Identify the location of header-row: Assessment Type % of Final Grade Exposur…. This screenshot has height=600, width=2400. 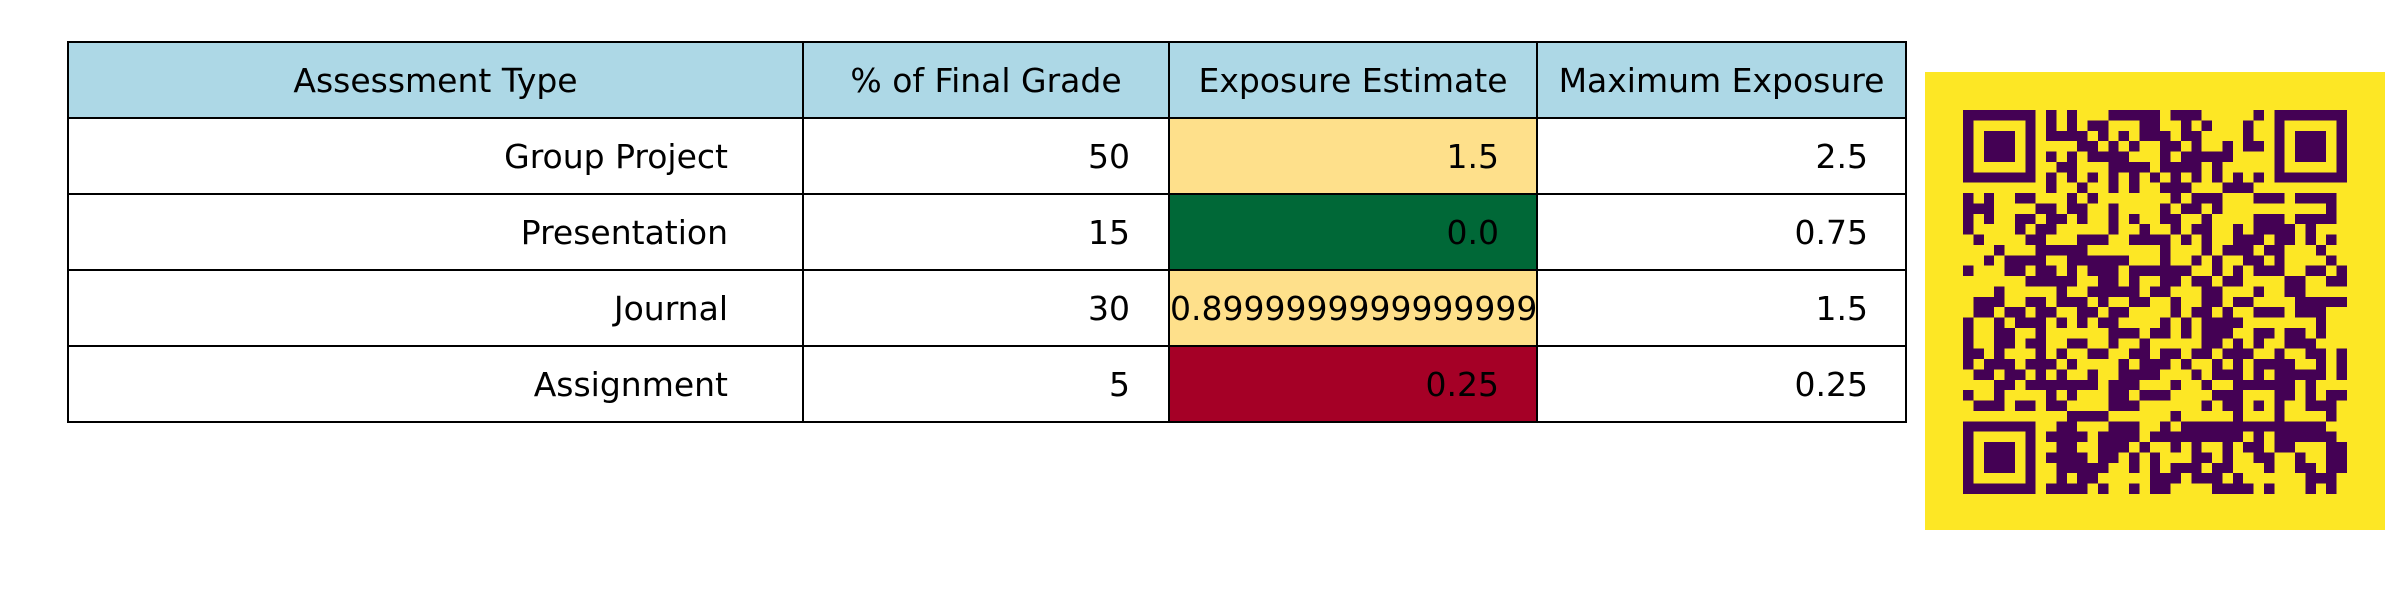
(987, 80).